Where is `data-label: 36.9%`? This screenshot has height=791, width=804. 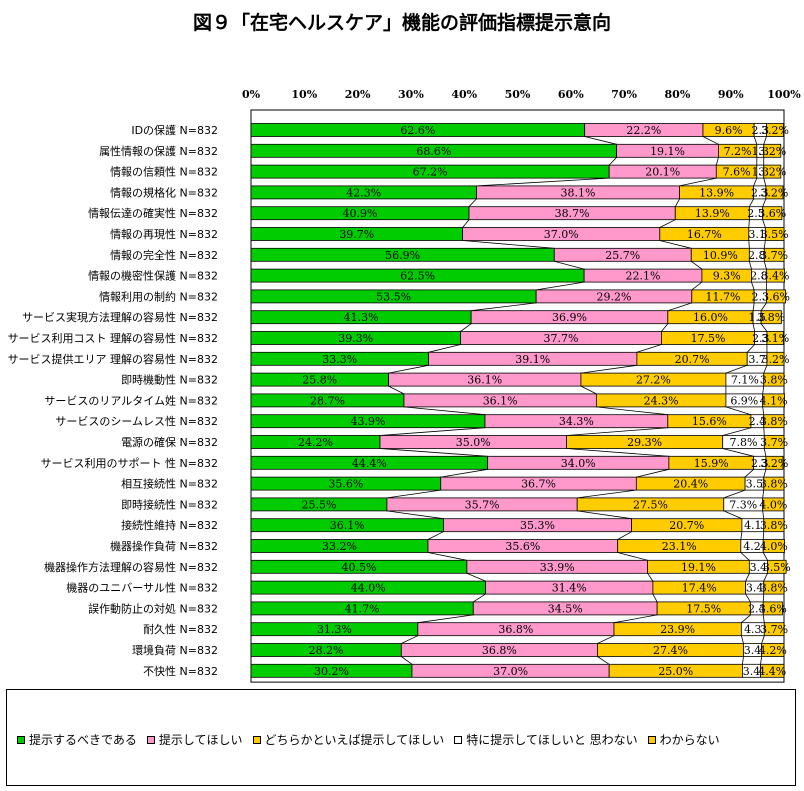
data-label: 36.9% is located at coordinates (569, 317).